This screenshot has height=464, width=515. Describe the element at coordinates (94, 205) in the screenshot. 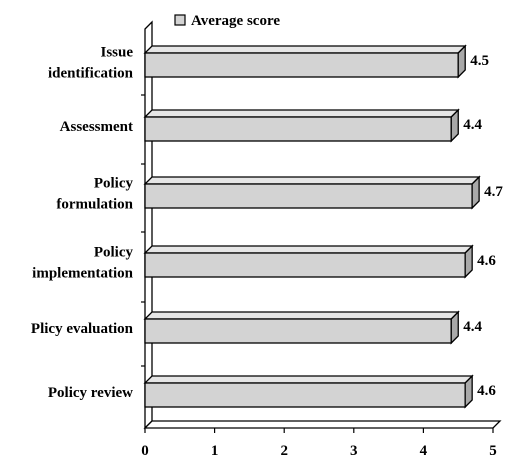

I see `category-label-line: formulation` at that location.